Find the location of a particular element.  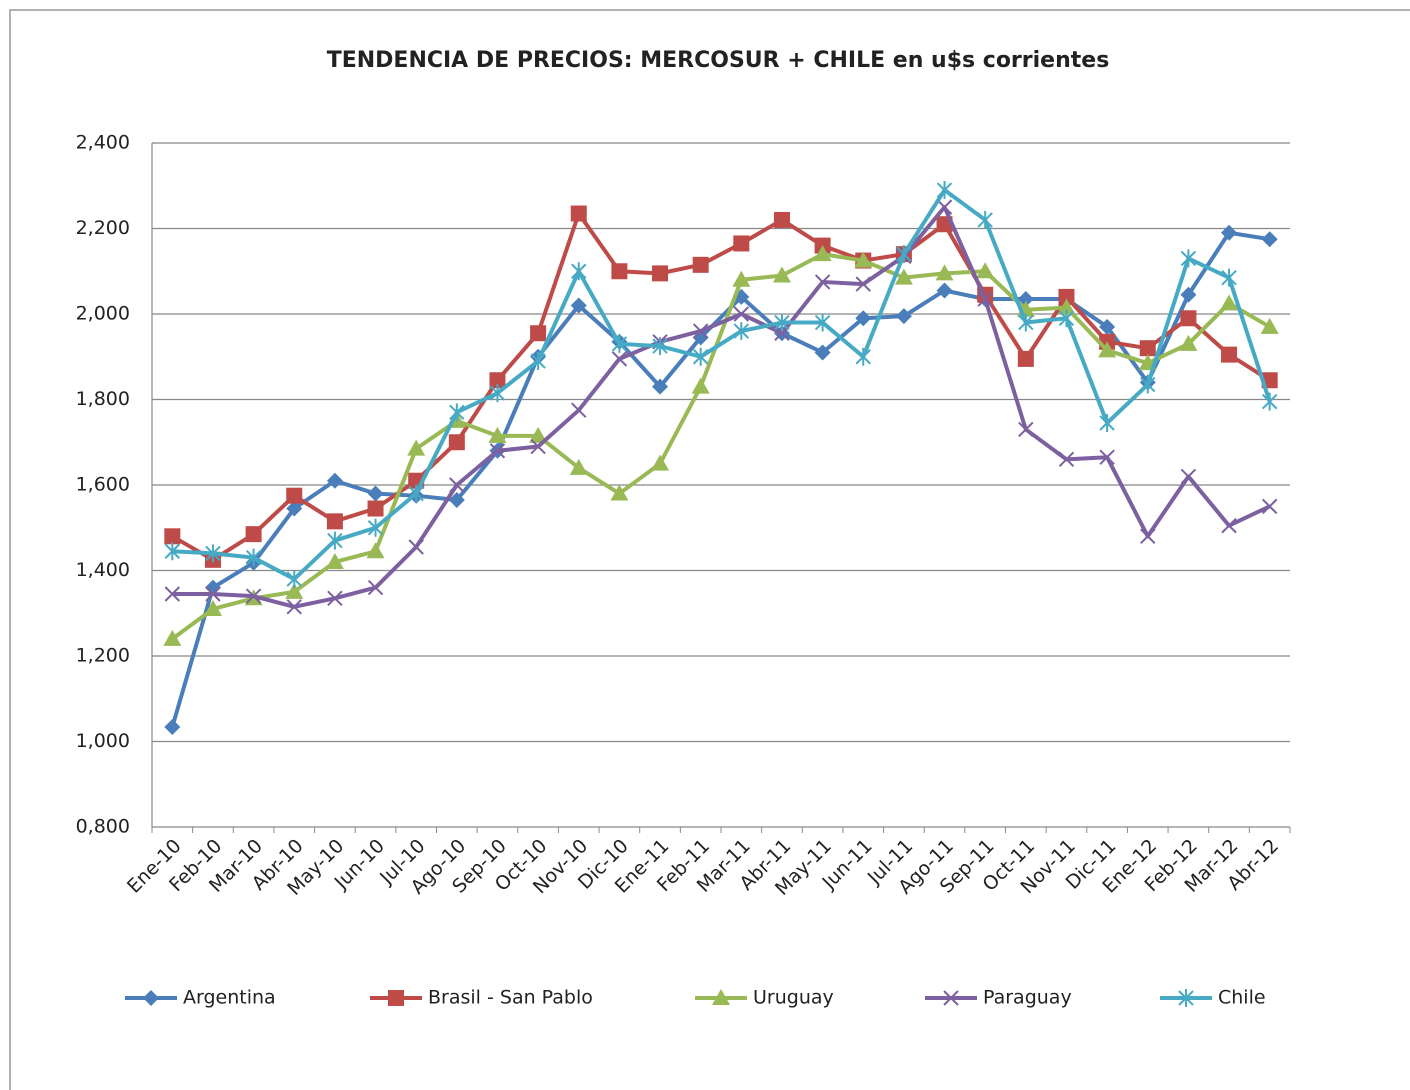

y-tick-label: 0,800 is located at coordinates (103, 827).